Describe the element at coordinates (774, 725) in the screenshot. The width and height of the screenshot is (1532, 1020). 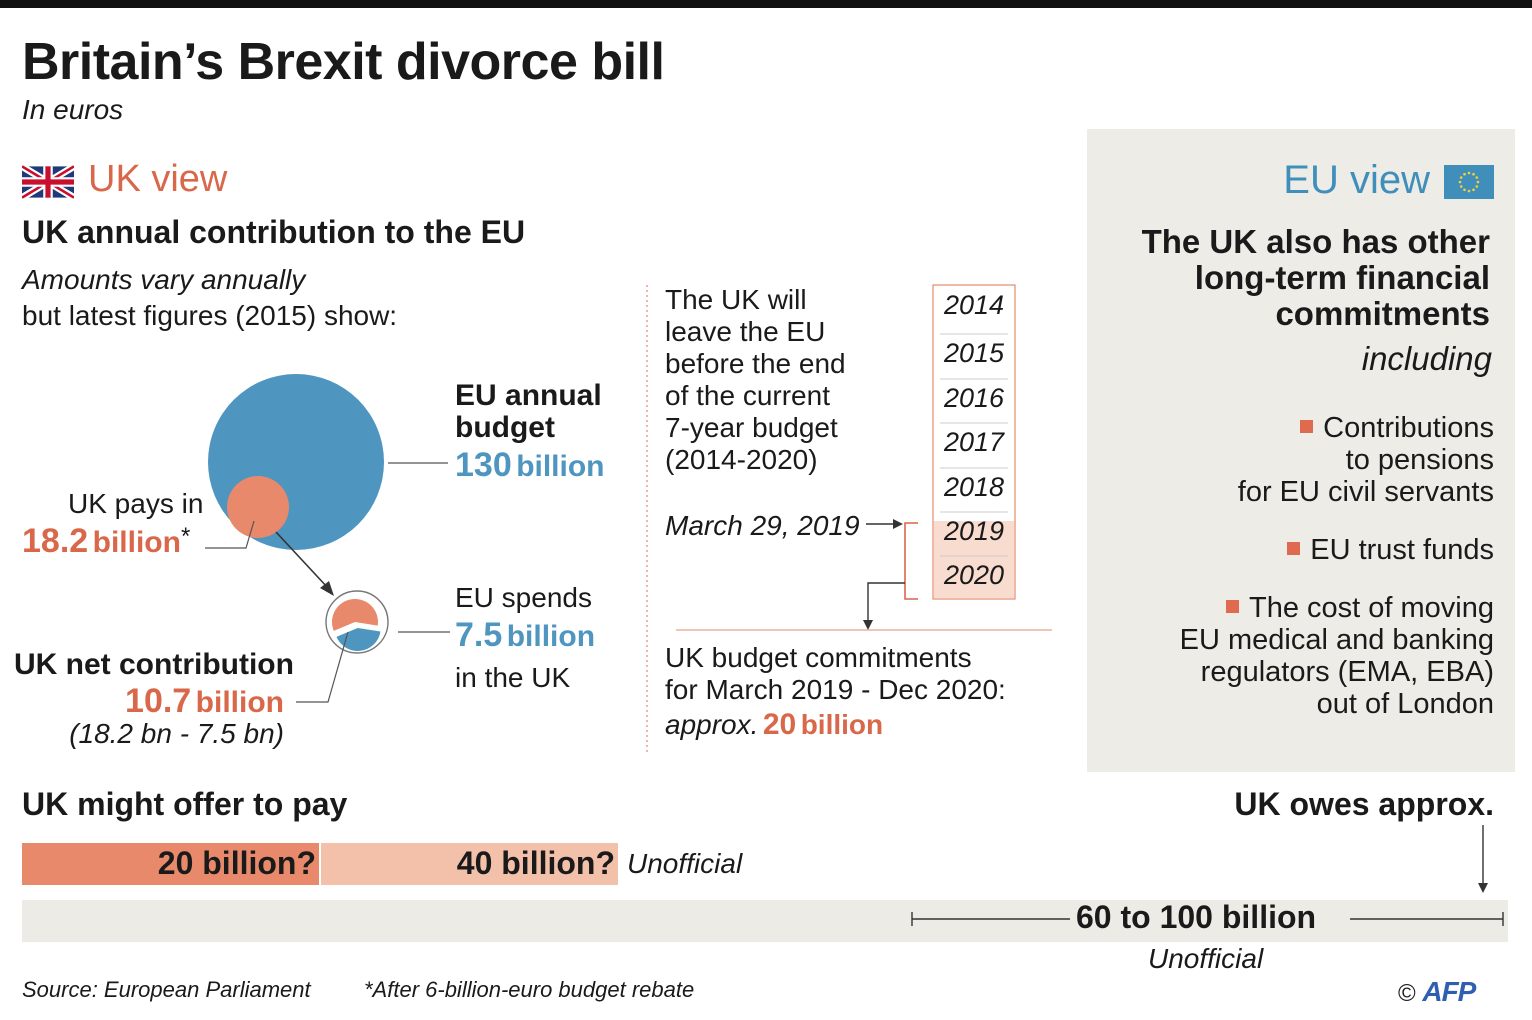
I see `commit-value: approx. 20 billion` at that location.